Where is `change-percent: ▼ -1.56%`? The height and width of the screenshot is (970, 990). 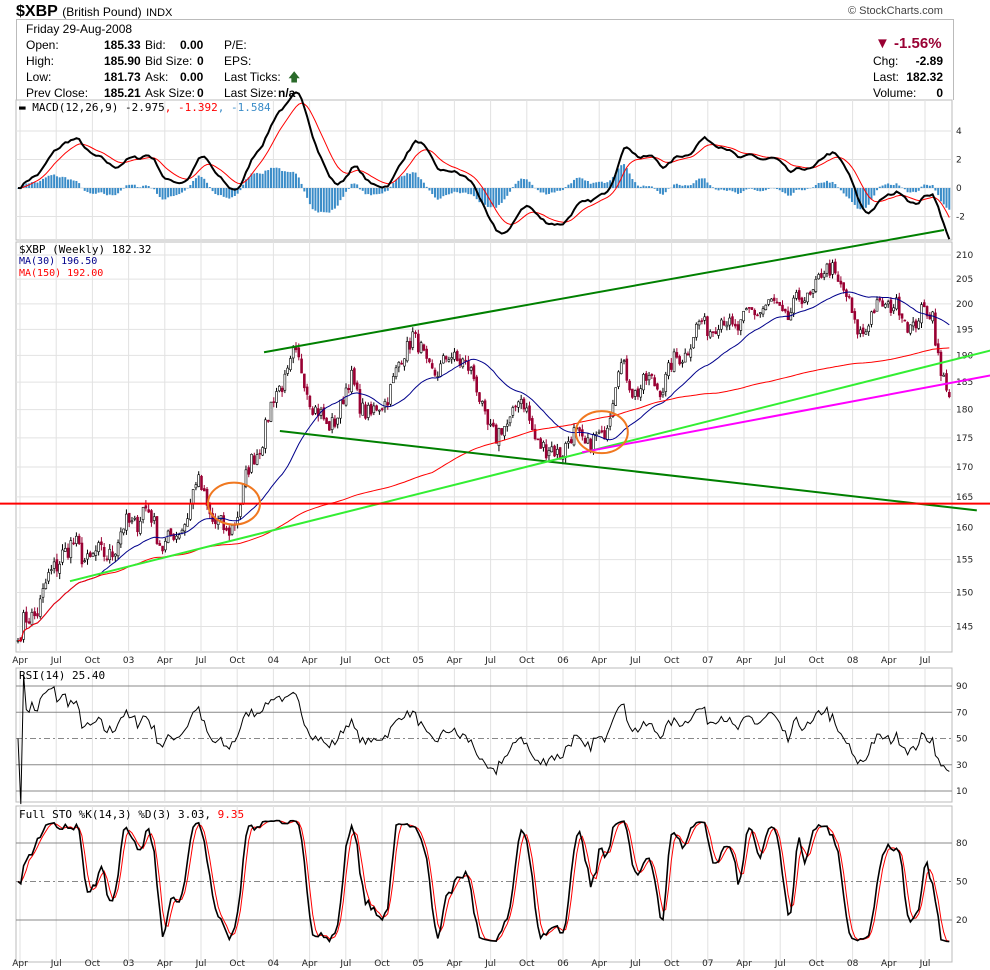
change-percent: ▼ -1.56% is located at coordinates (908, 43).